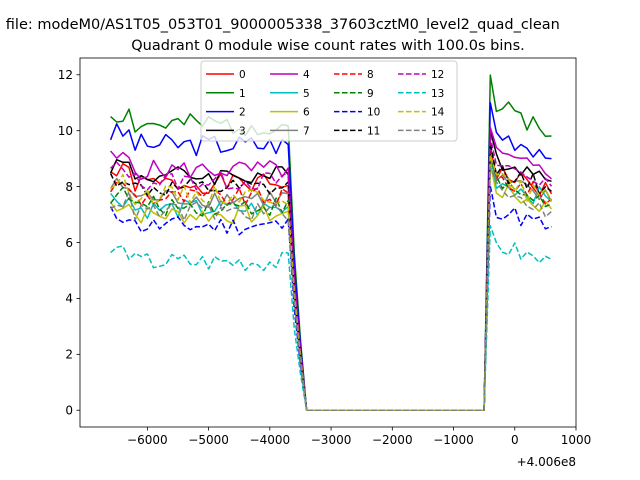 The height and width of the screenshot is (480, 640). What do you see at coordinates (69, 299) in the screenshot?
I see `y-tick-label: 4` at bounding box center [69, 299].